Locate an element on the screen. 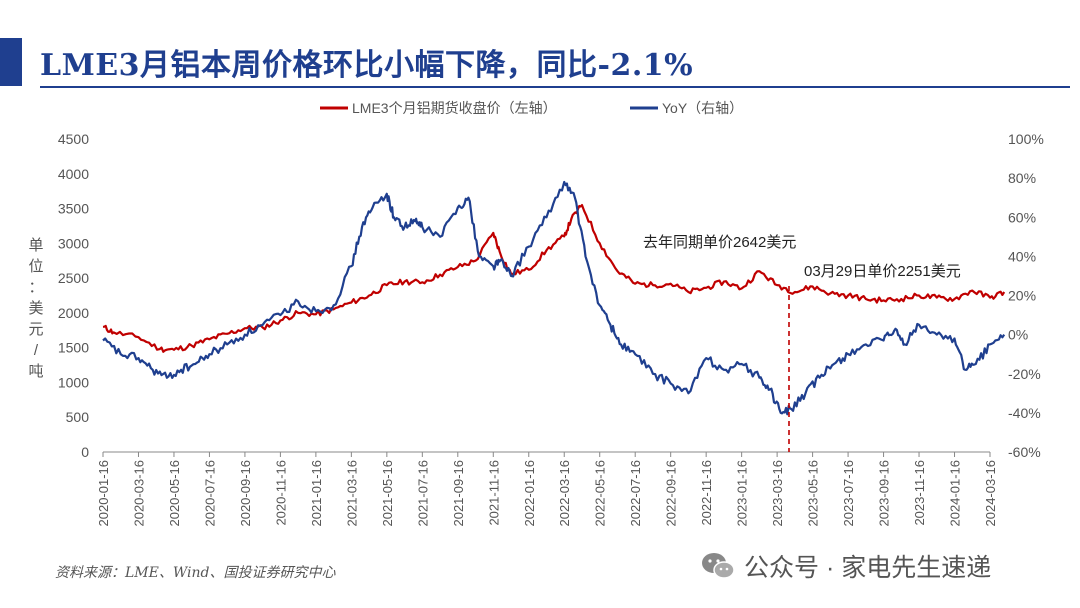  y-right-tick-label: -60% is located at coordinates (1024, 452).